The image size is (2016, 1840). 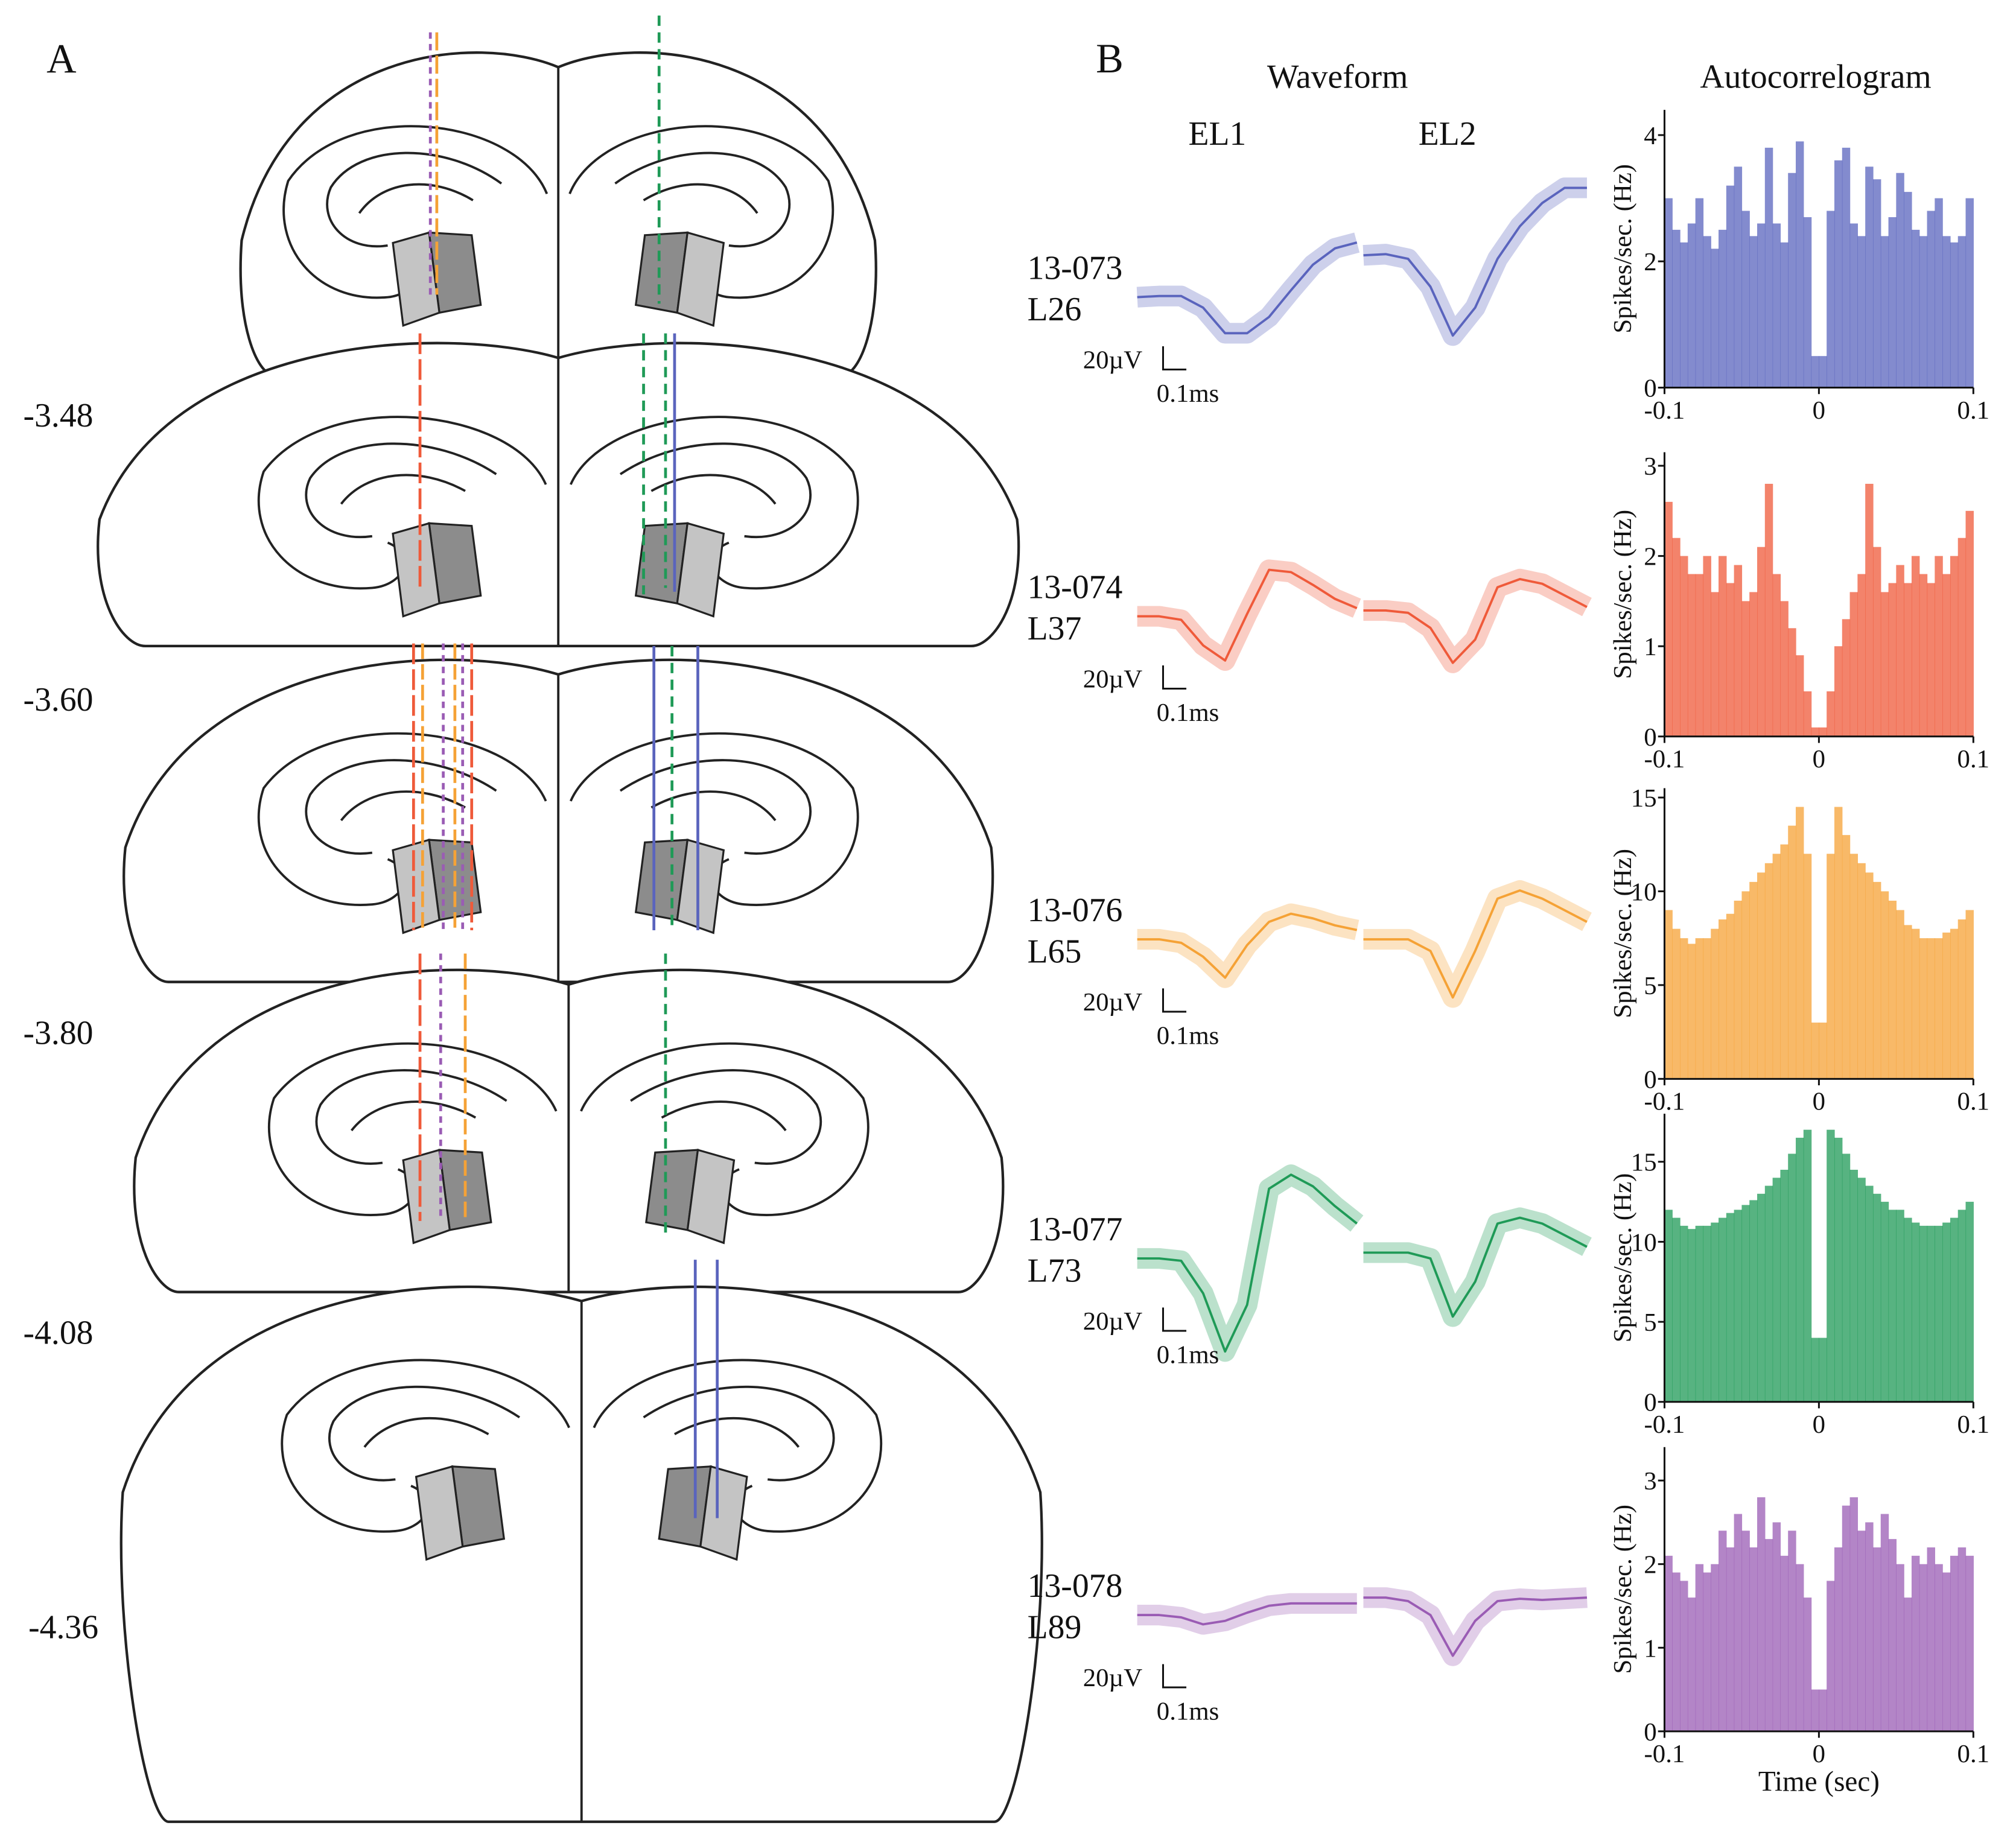 I want to click on unit-id: 13-074, so click(x=1075, y=587).